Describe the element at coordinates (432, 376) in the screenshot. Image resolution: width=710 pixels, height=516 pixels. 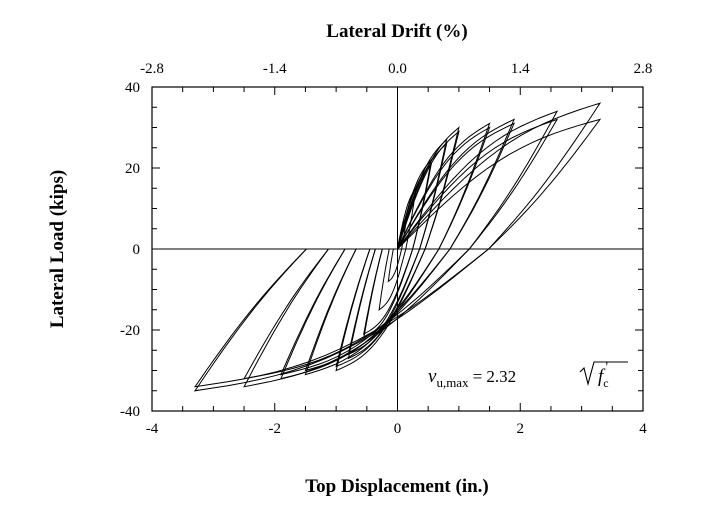
I see `annotation-symbol: v` at that location.